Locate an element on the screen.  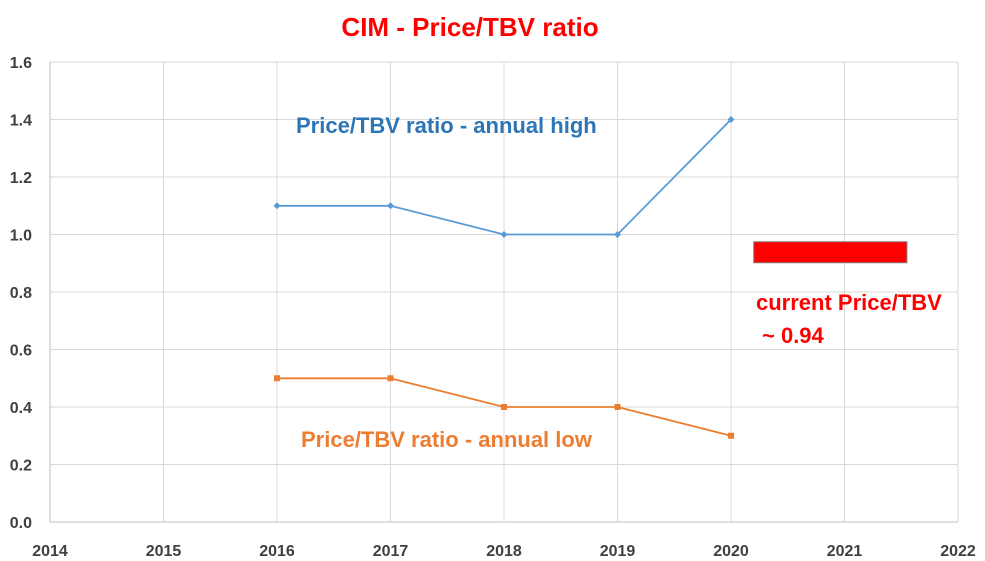
y-tick-label: 0.8 is located at coordinates (21, 293).